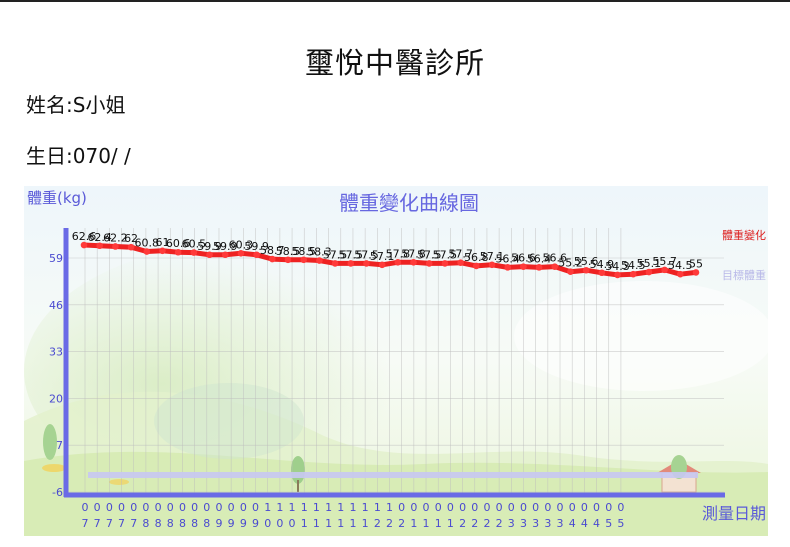 The width and height of the screenshot is (790, 547). Describe the element at coordinates (393, 475) in the screenshot. I see `target-weight-band` at that location.